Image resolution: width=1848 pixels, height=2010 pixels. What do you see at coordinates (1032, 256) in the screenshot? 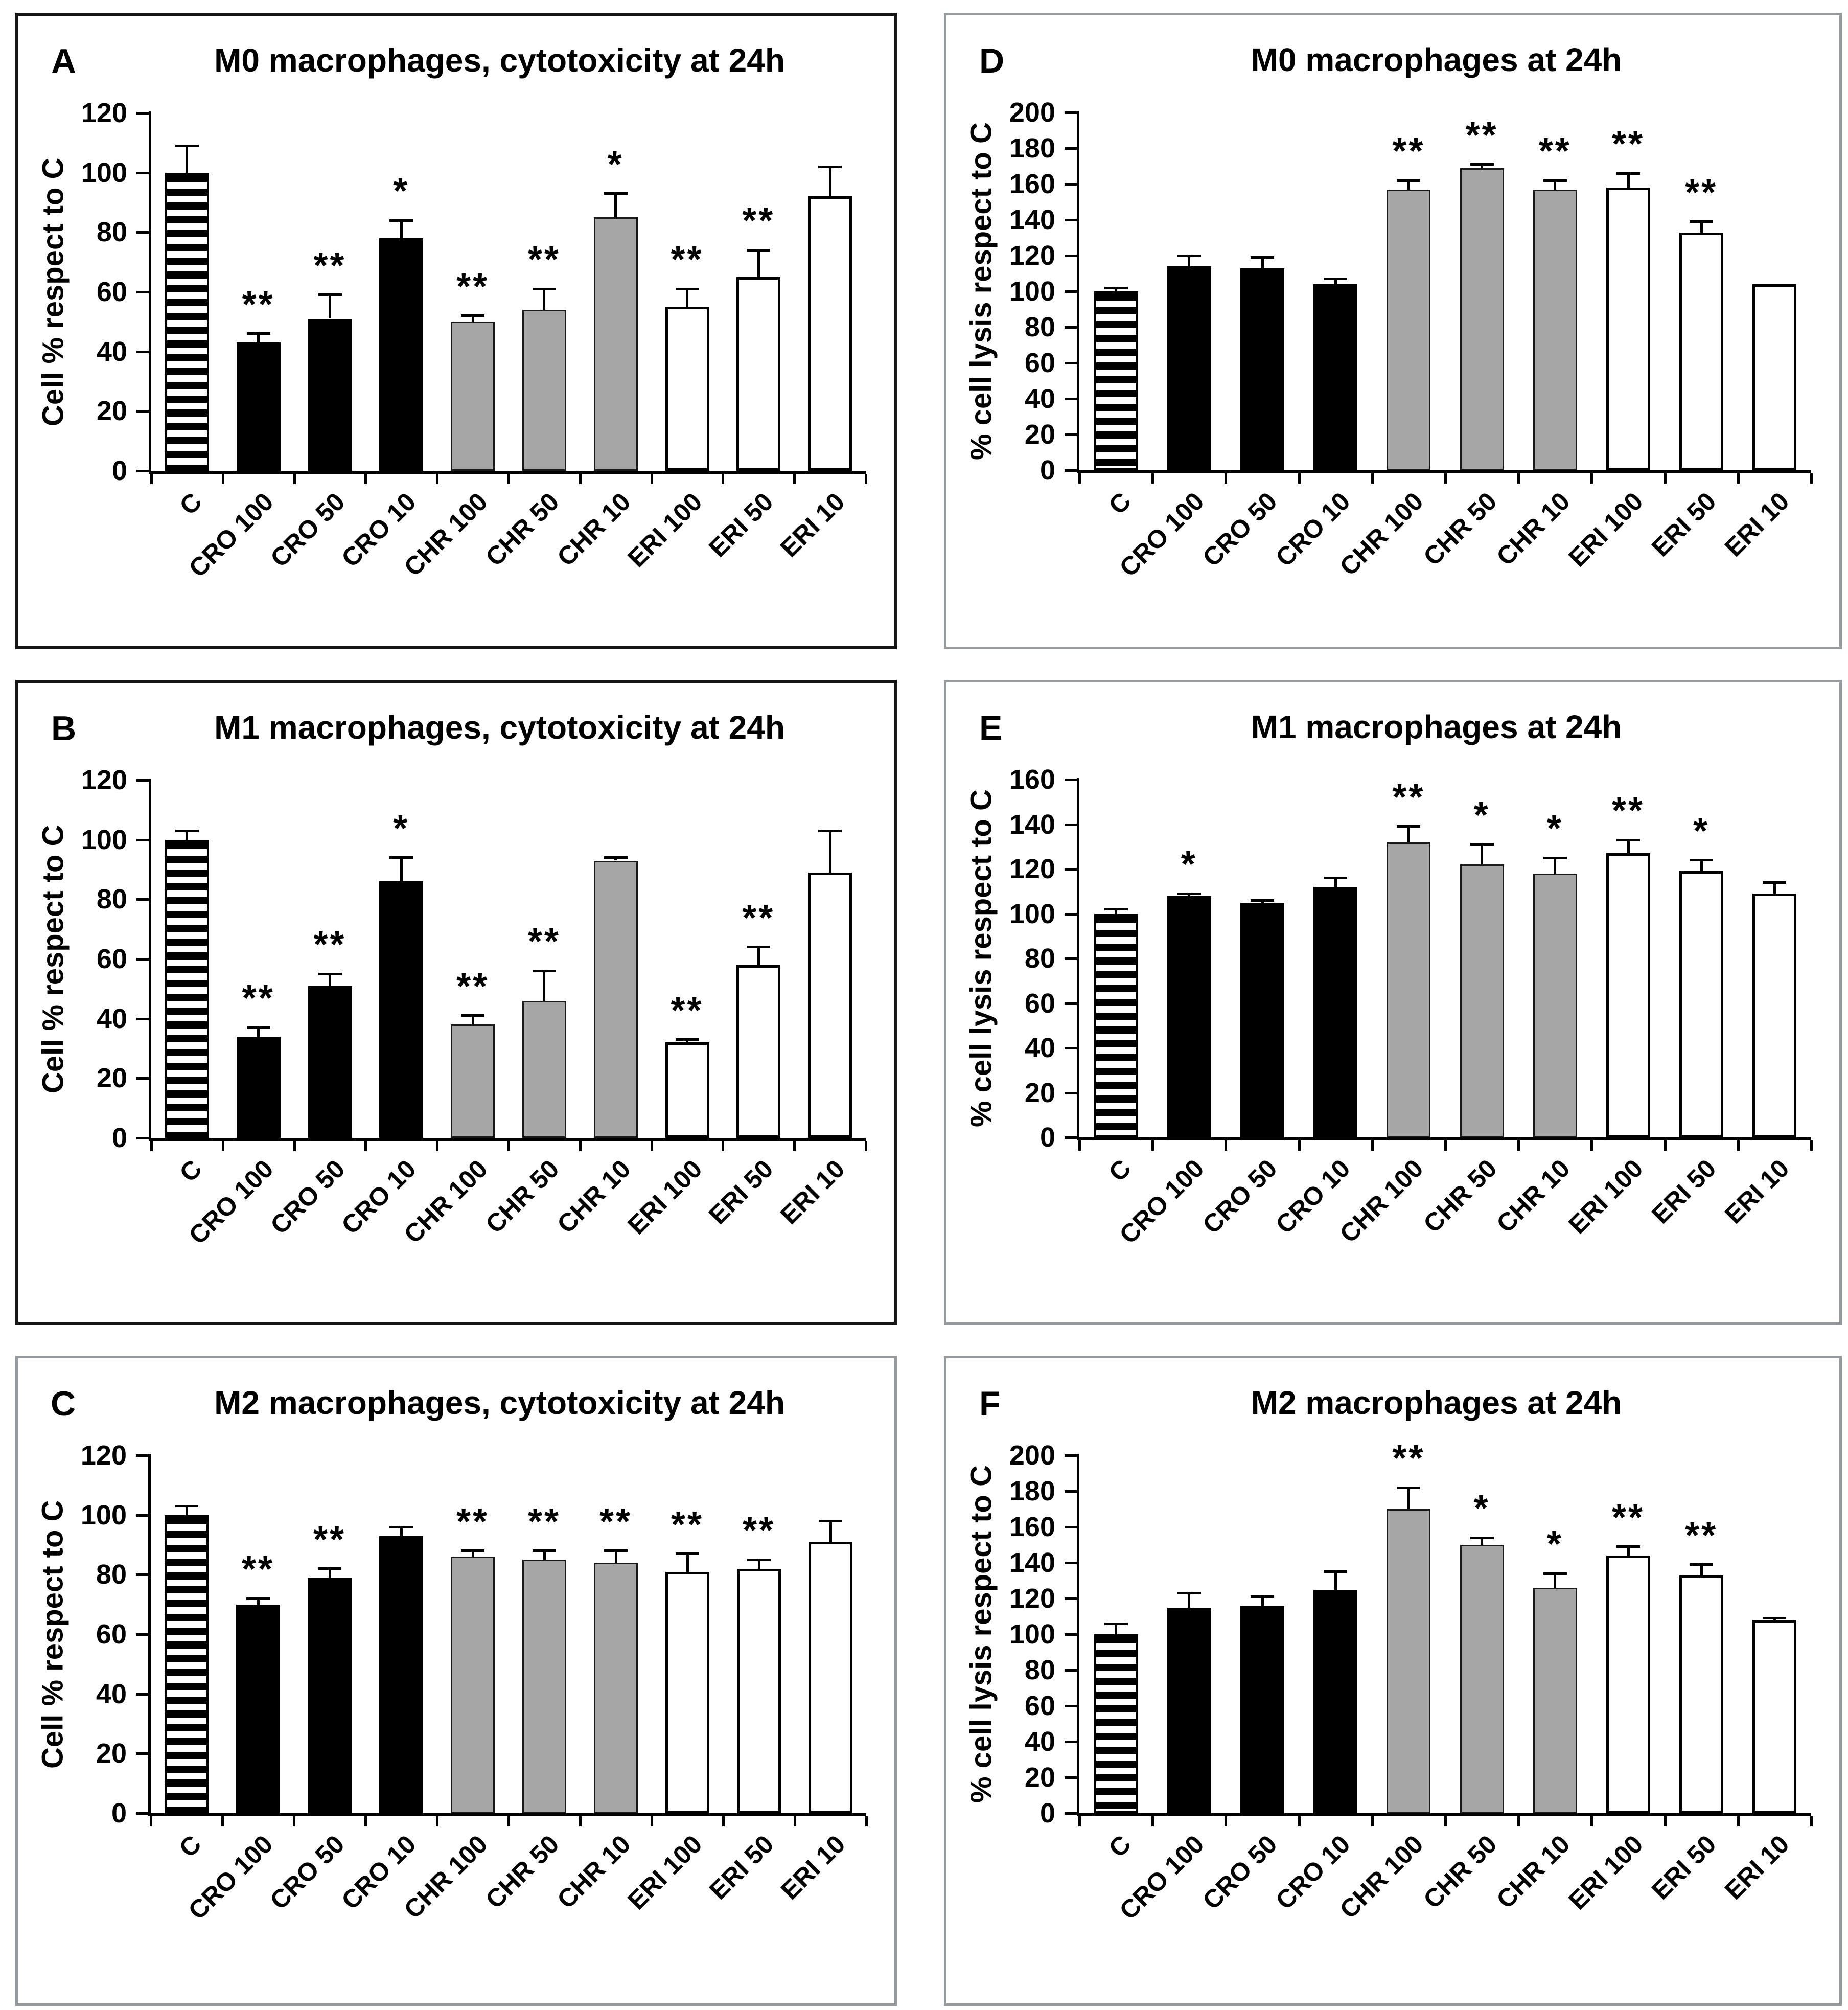
I see `y-tick-label: 120` at bounding box center [1032, 256].